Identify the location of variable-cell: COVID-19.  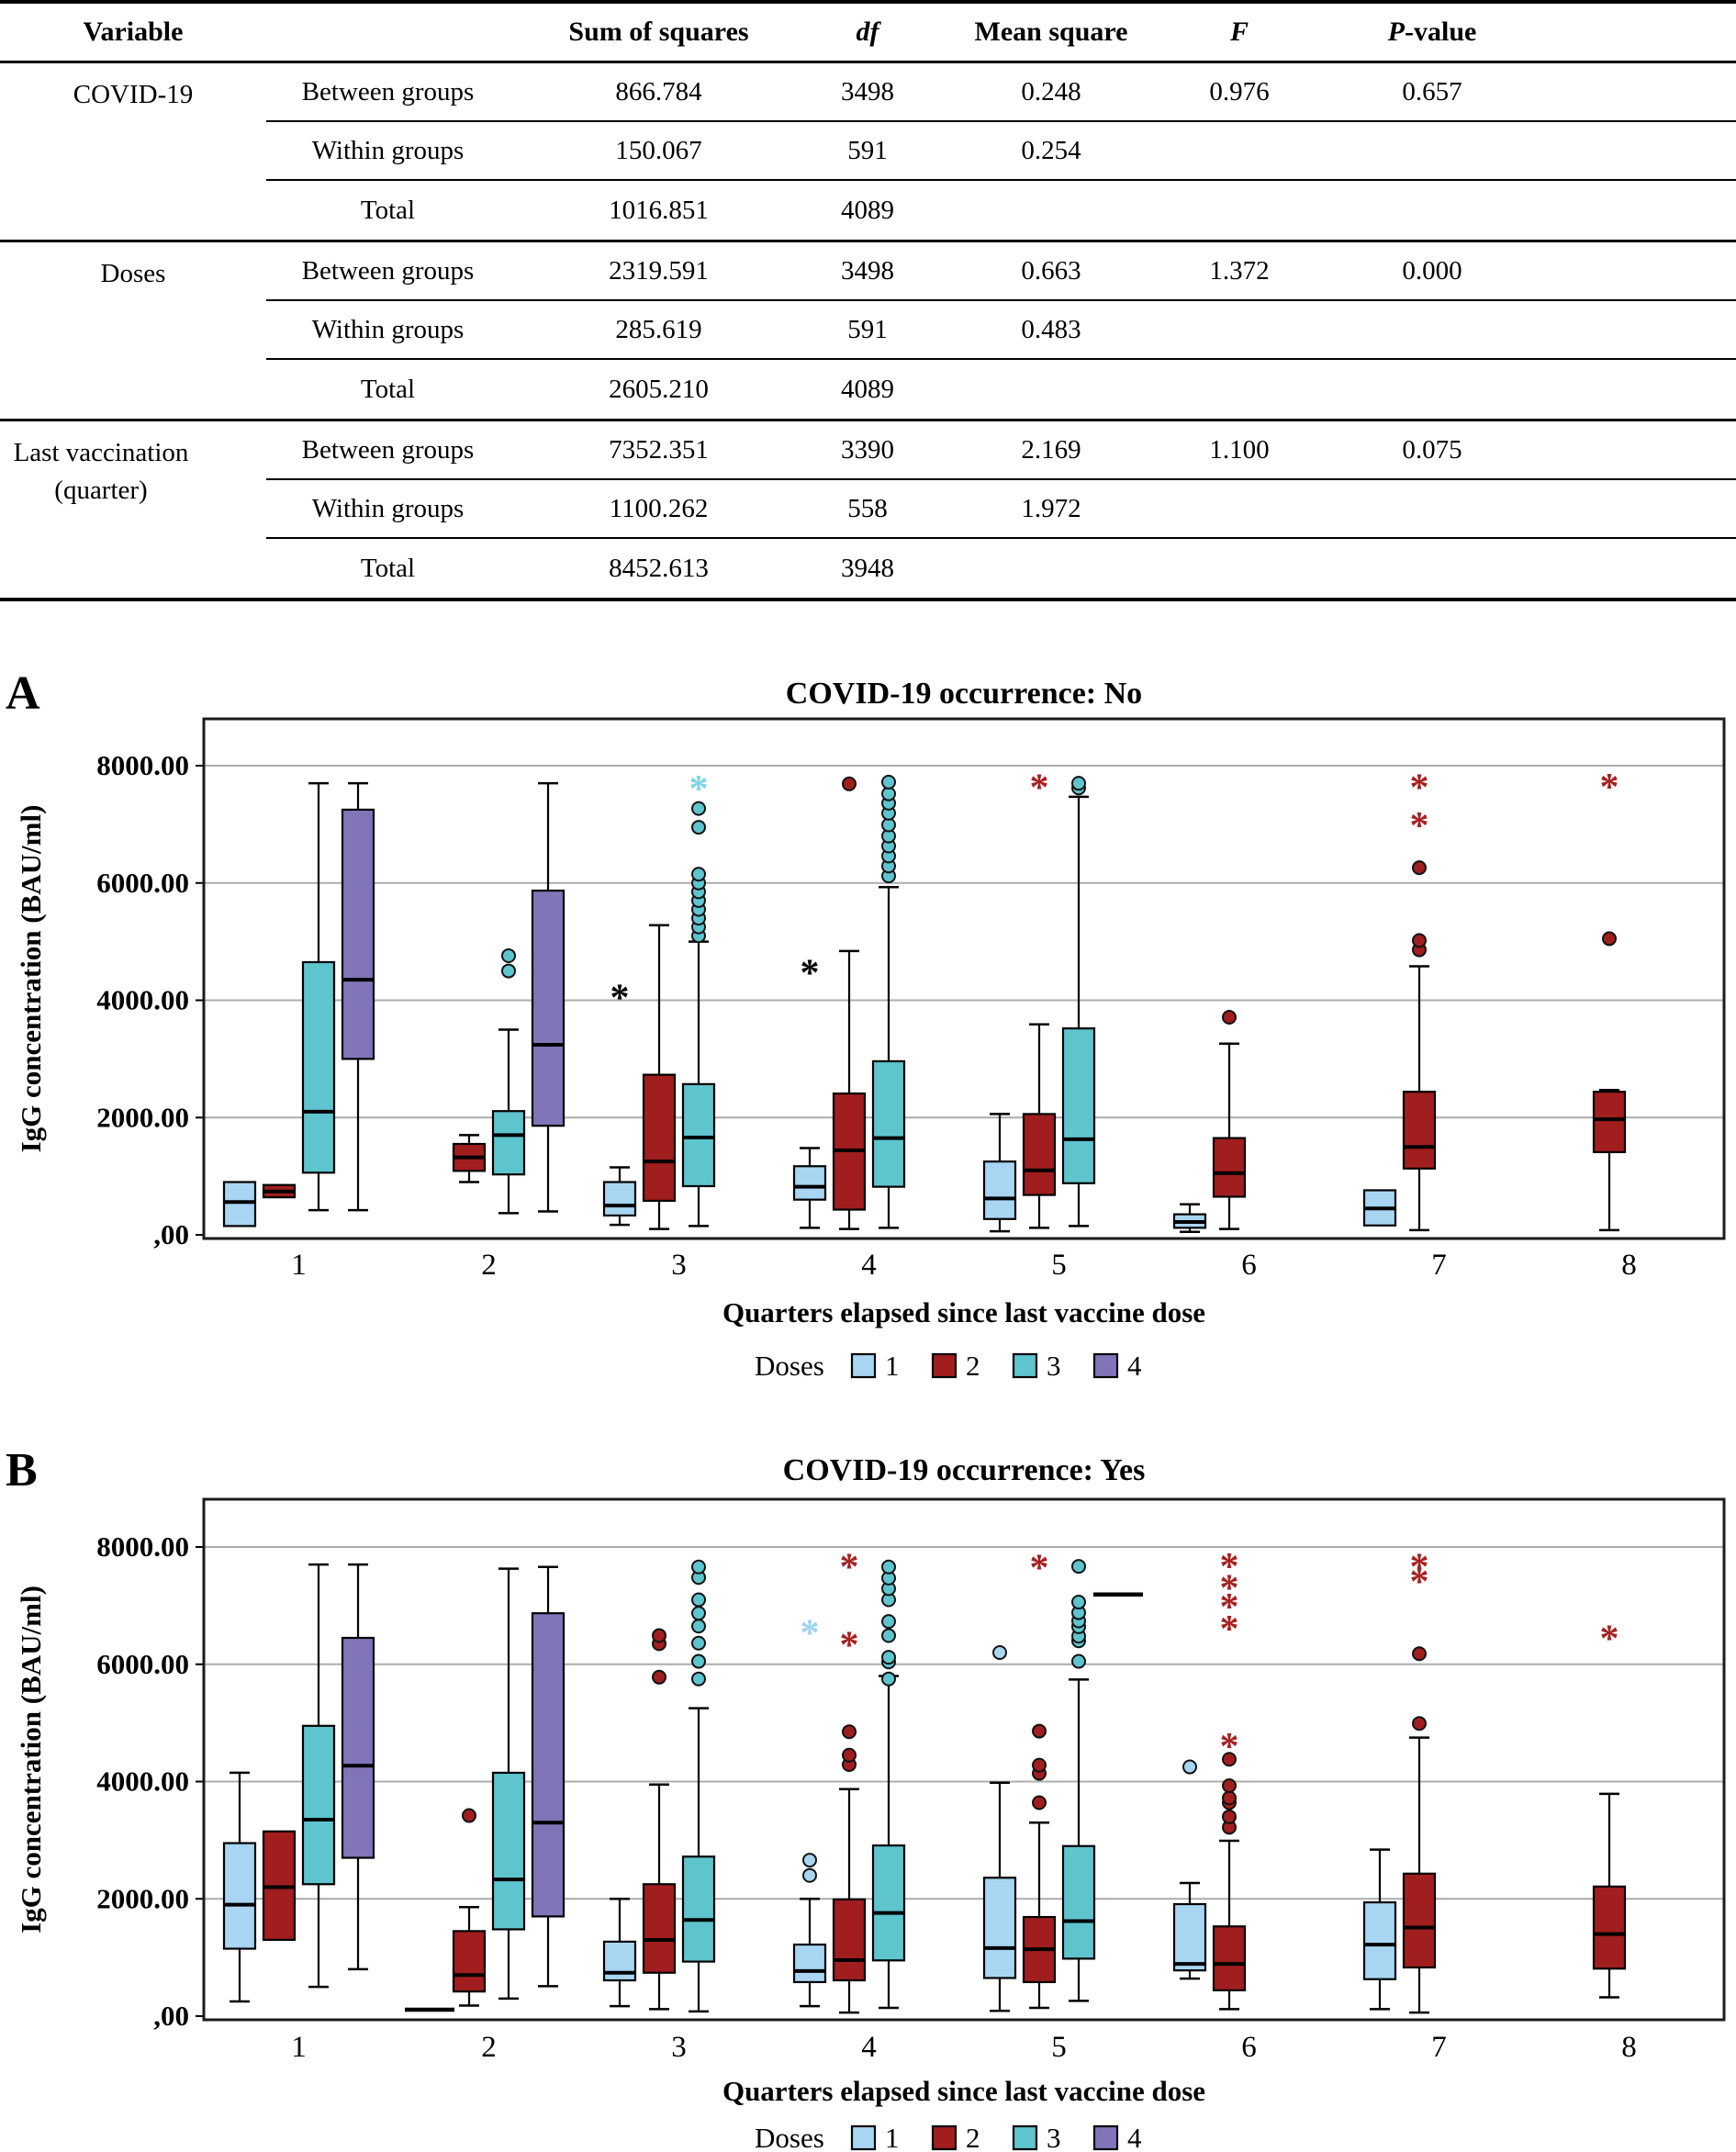
(133, 95).